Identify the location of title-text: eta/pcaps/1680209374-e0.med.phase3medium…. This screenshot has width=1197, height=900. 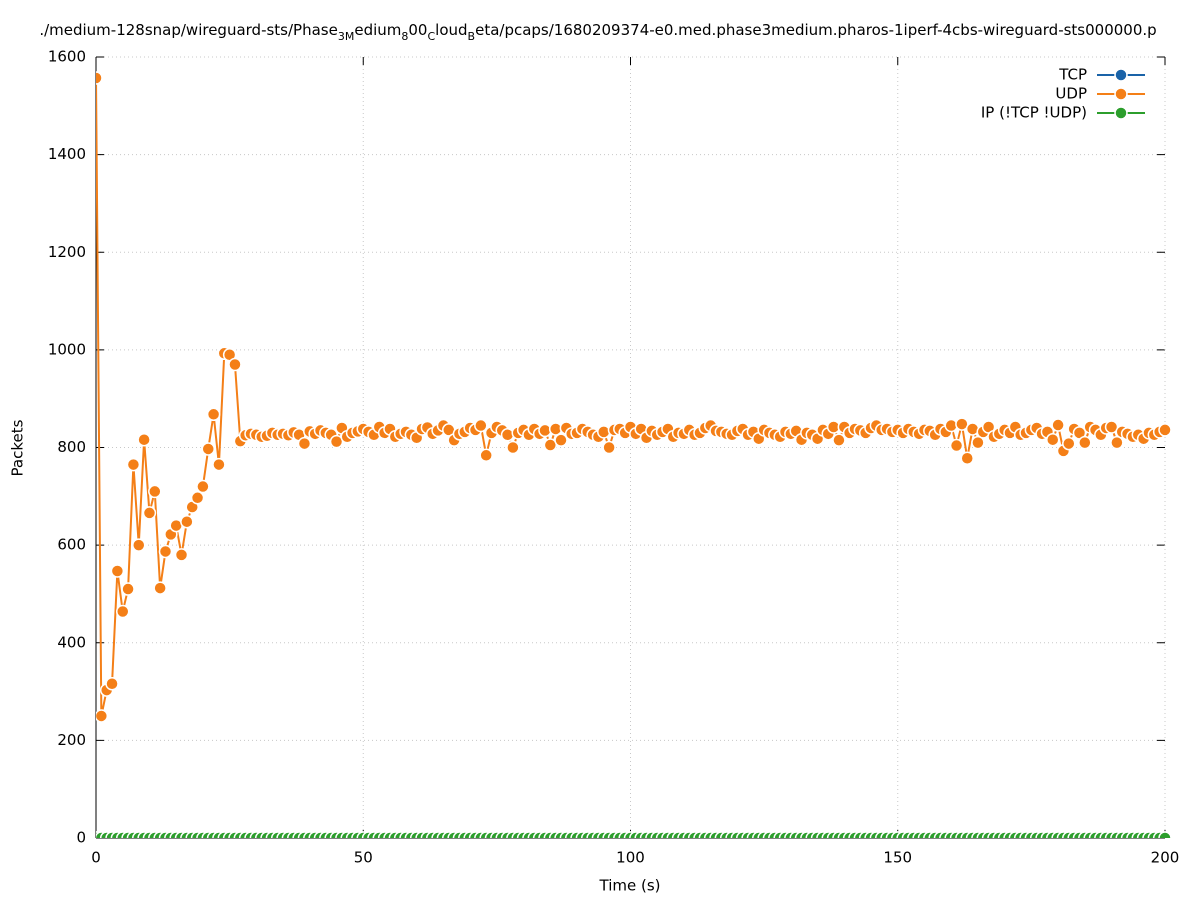
(816, 30).